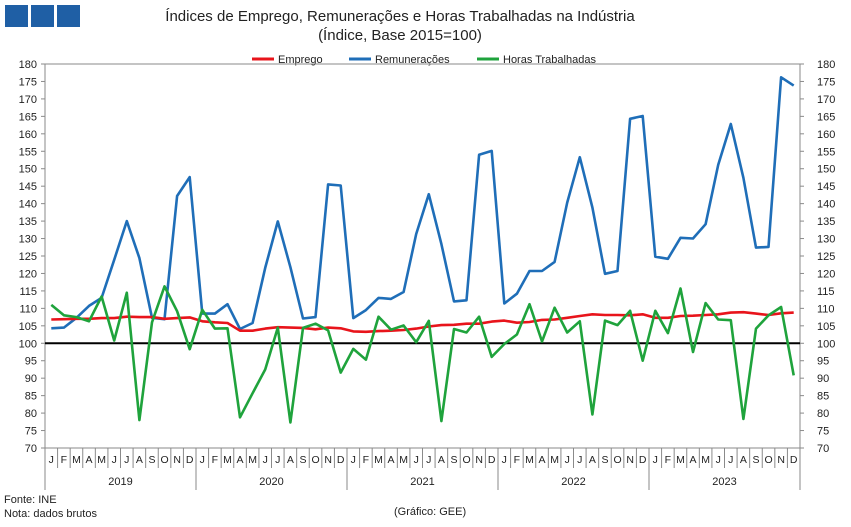 This screenshot has height=527, width=851. I want to click on y-tick-label-right: 170, so click(826, 100).